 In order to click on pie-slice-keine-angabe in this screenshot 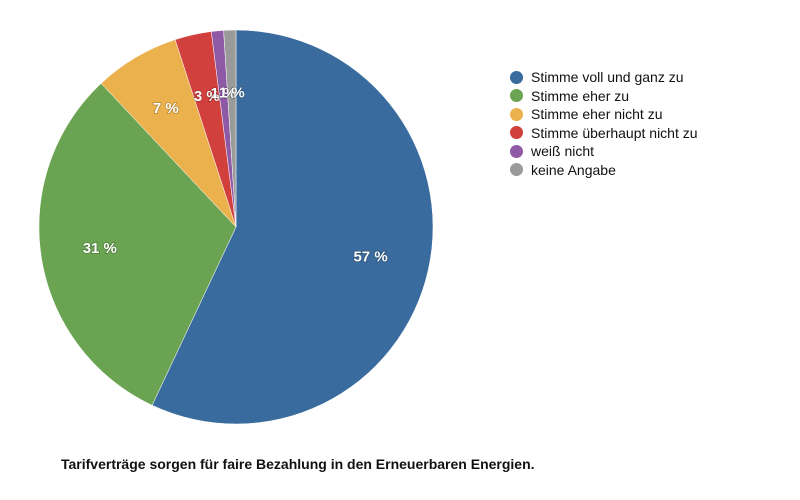, I will do `click(230, 128)`.